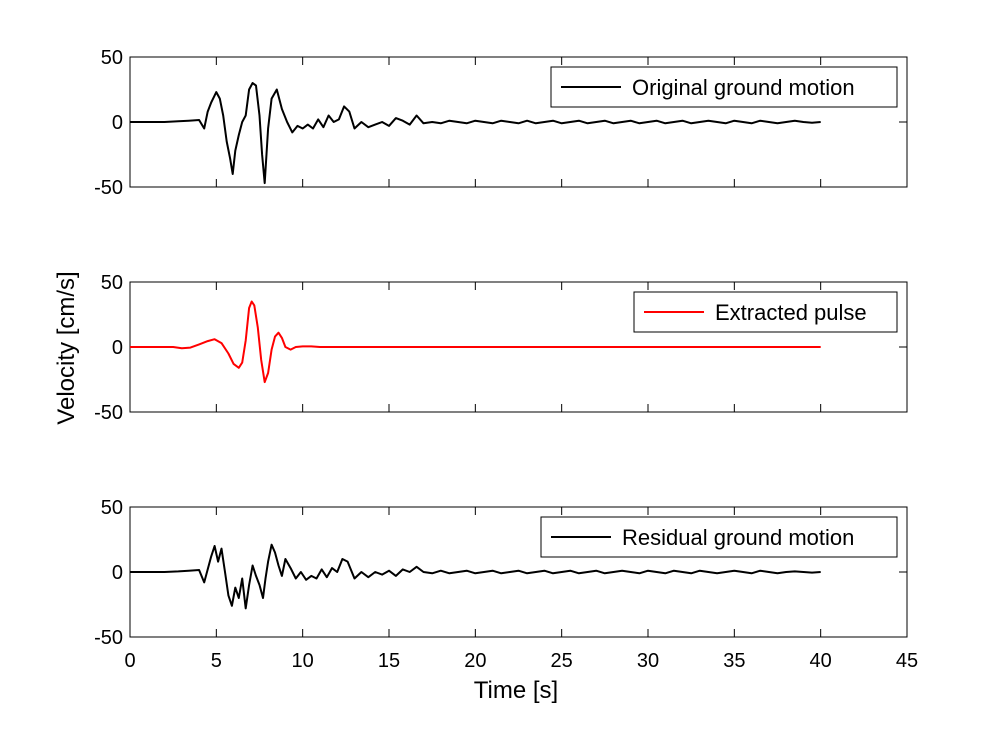 Image resolution: width=1002 pixels, height=750 pixels. I want to click on x-tick-label: 45, so click(907, 661).